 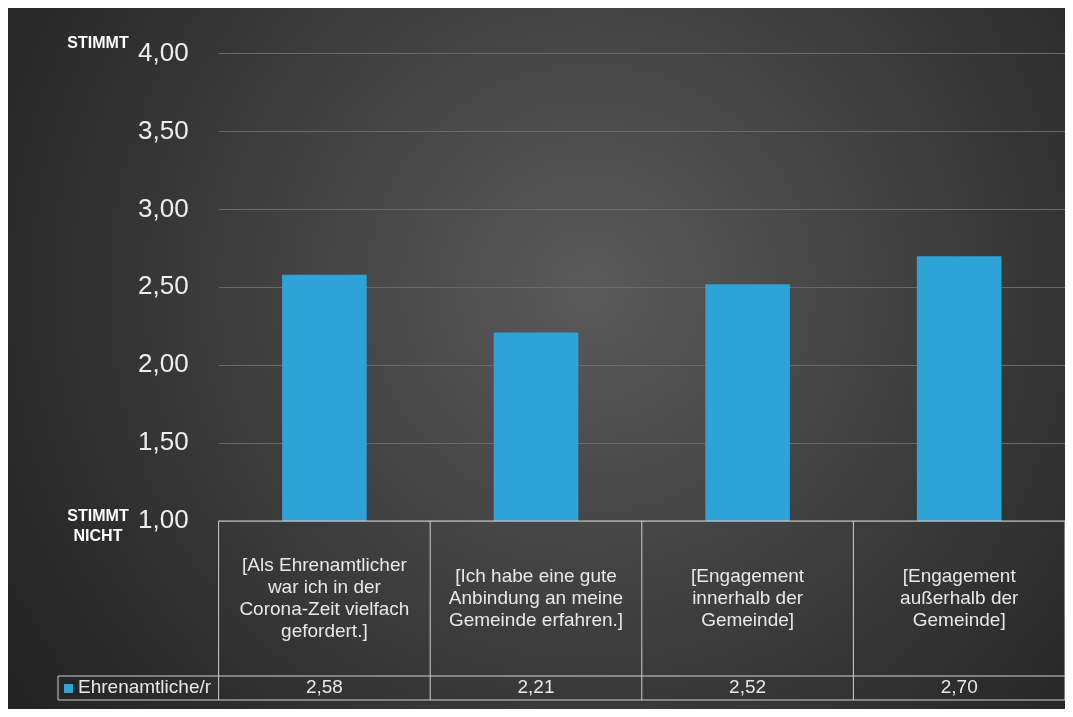 I want to click on x-tick-label: [Engagement außerhalb der Gemeinde], so click(x=960, y=597).